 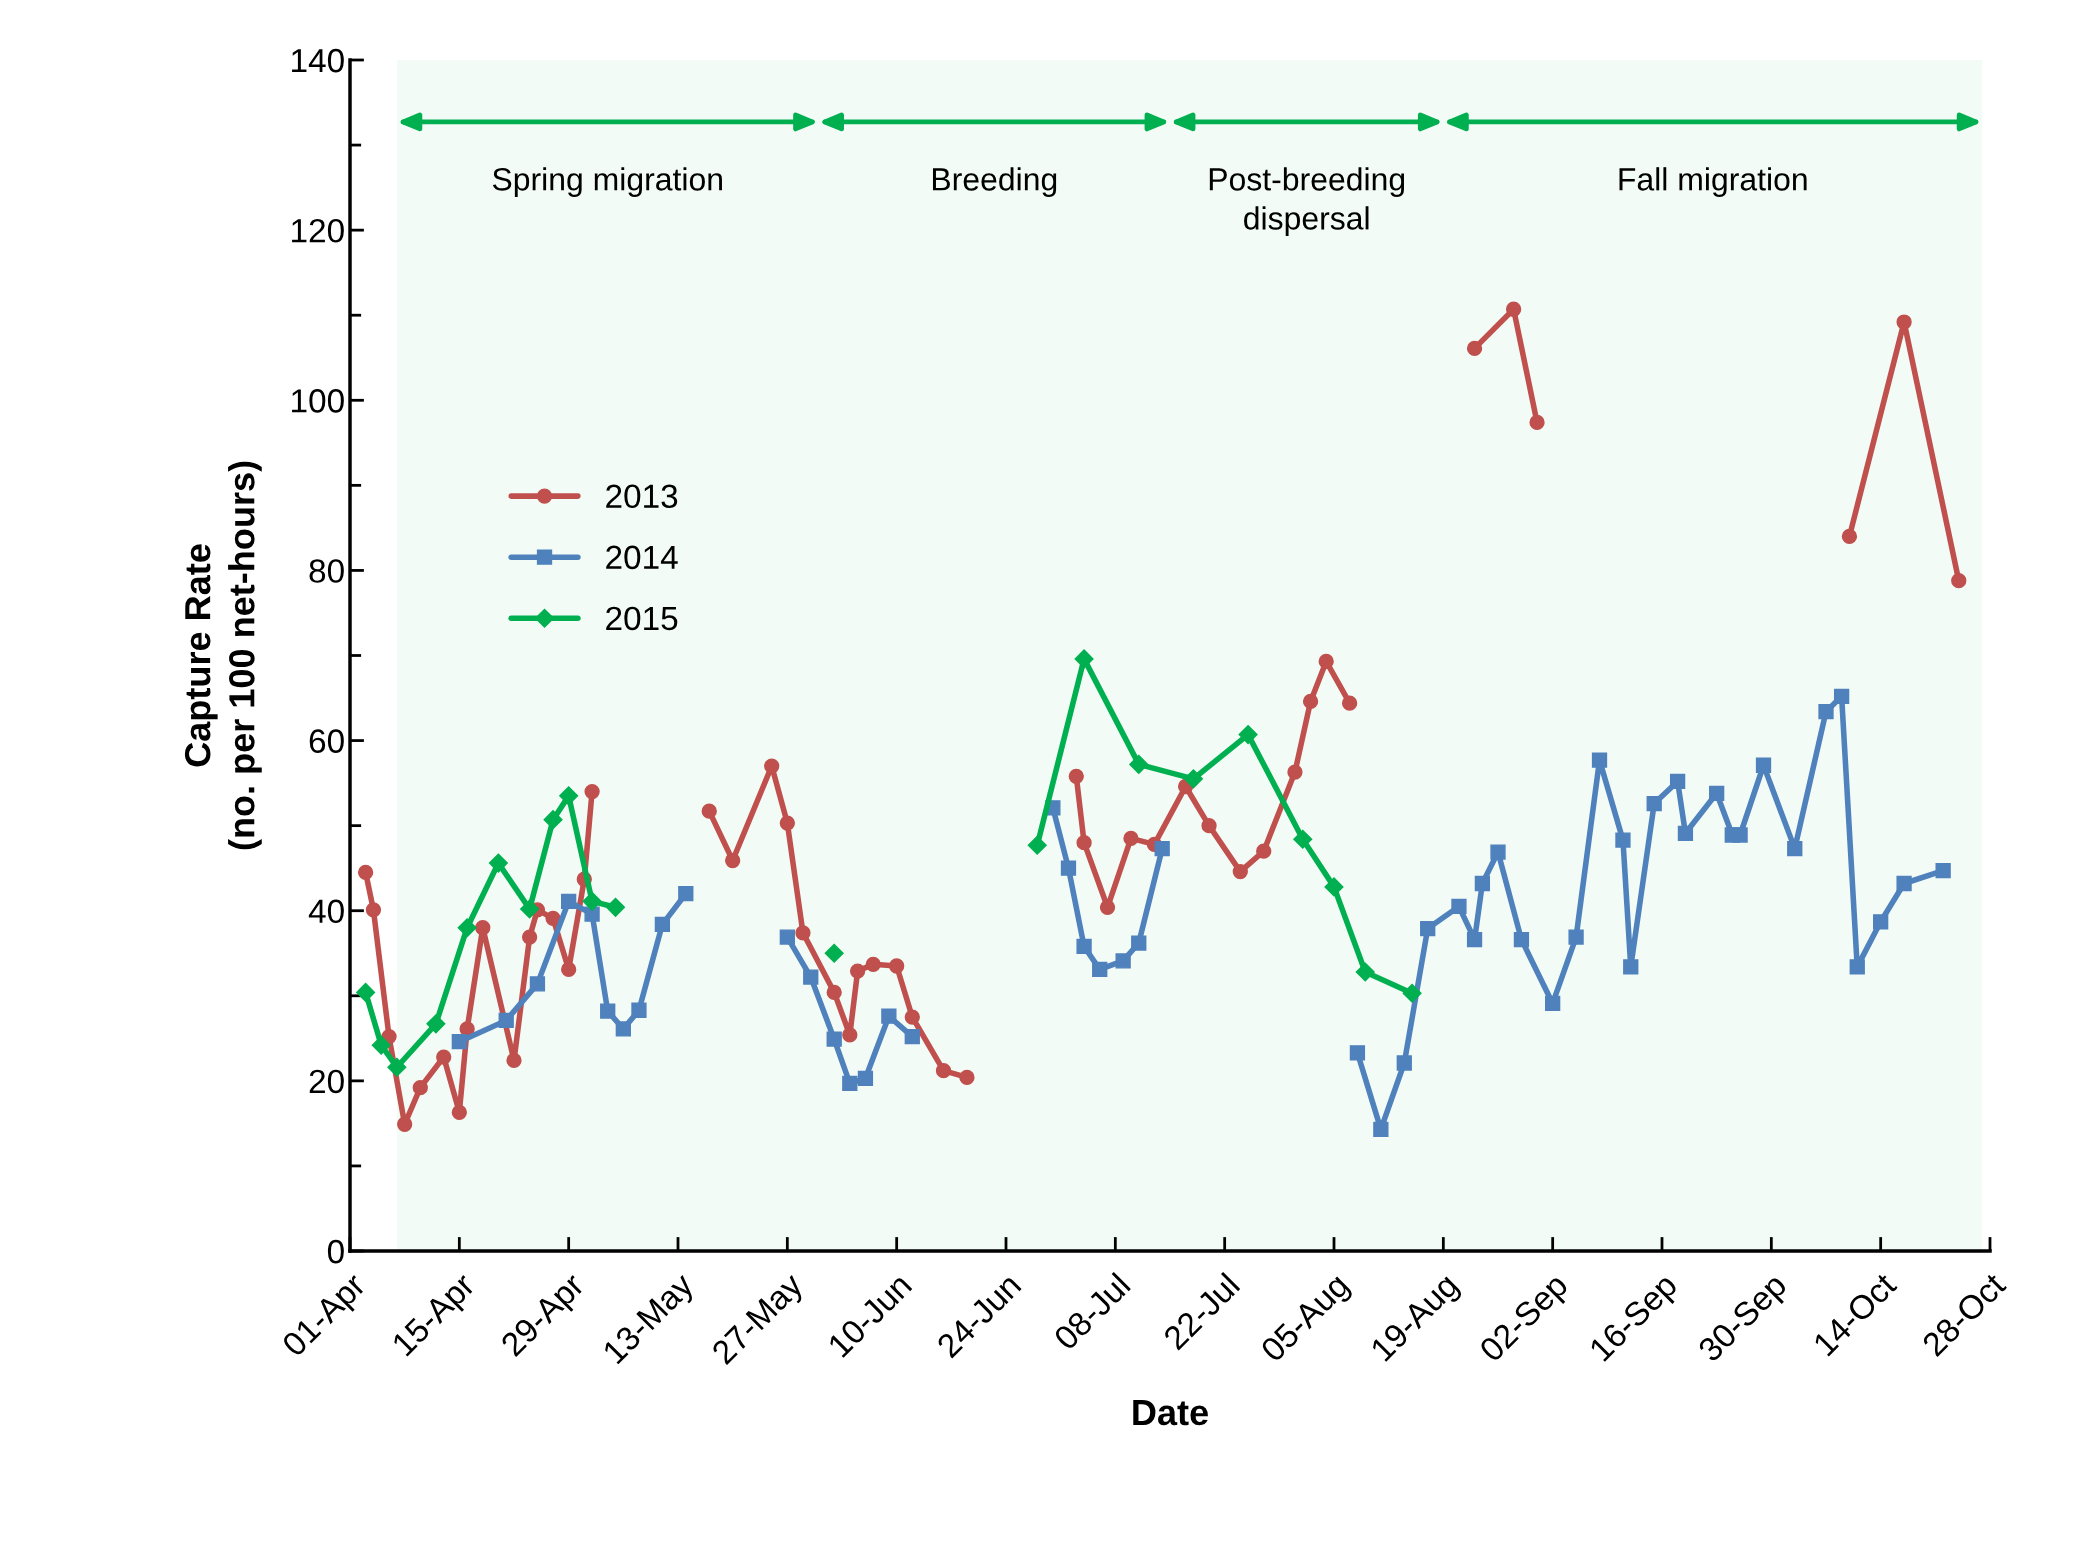 I want to click on band-label: Post-breeding dispersal, so click(x=1307, y=202).